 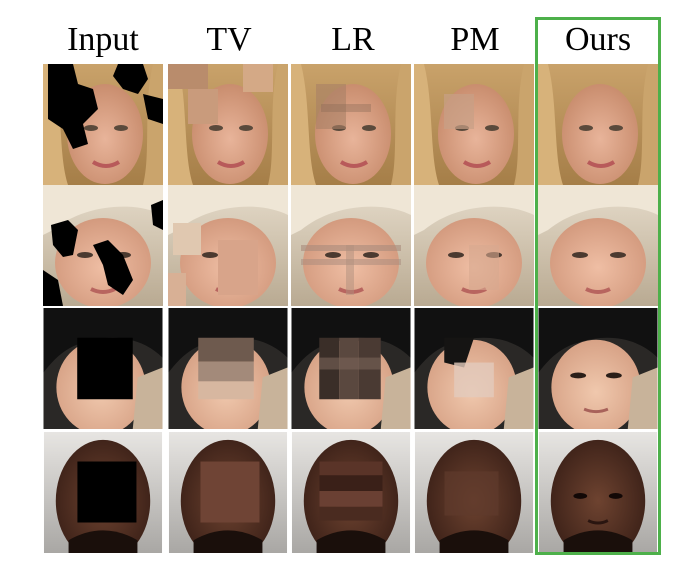 What do you see at coordinates (598, 492) in the screenshot?
I see `image-row4-ours` at bounding box center [598, 492].